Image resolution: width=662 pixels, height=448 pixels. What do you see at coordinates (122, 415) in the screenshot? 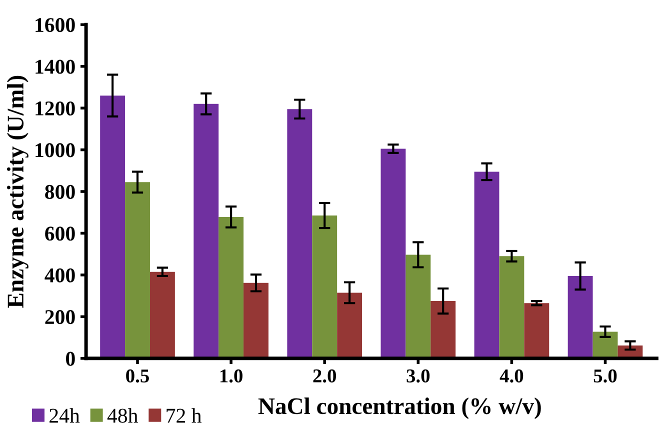
I see `legend-label: 48h` at bounding box center [122, 415].